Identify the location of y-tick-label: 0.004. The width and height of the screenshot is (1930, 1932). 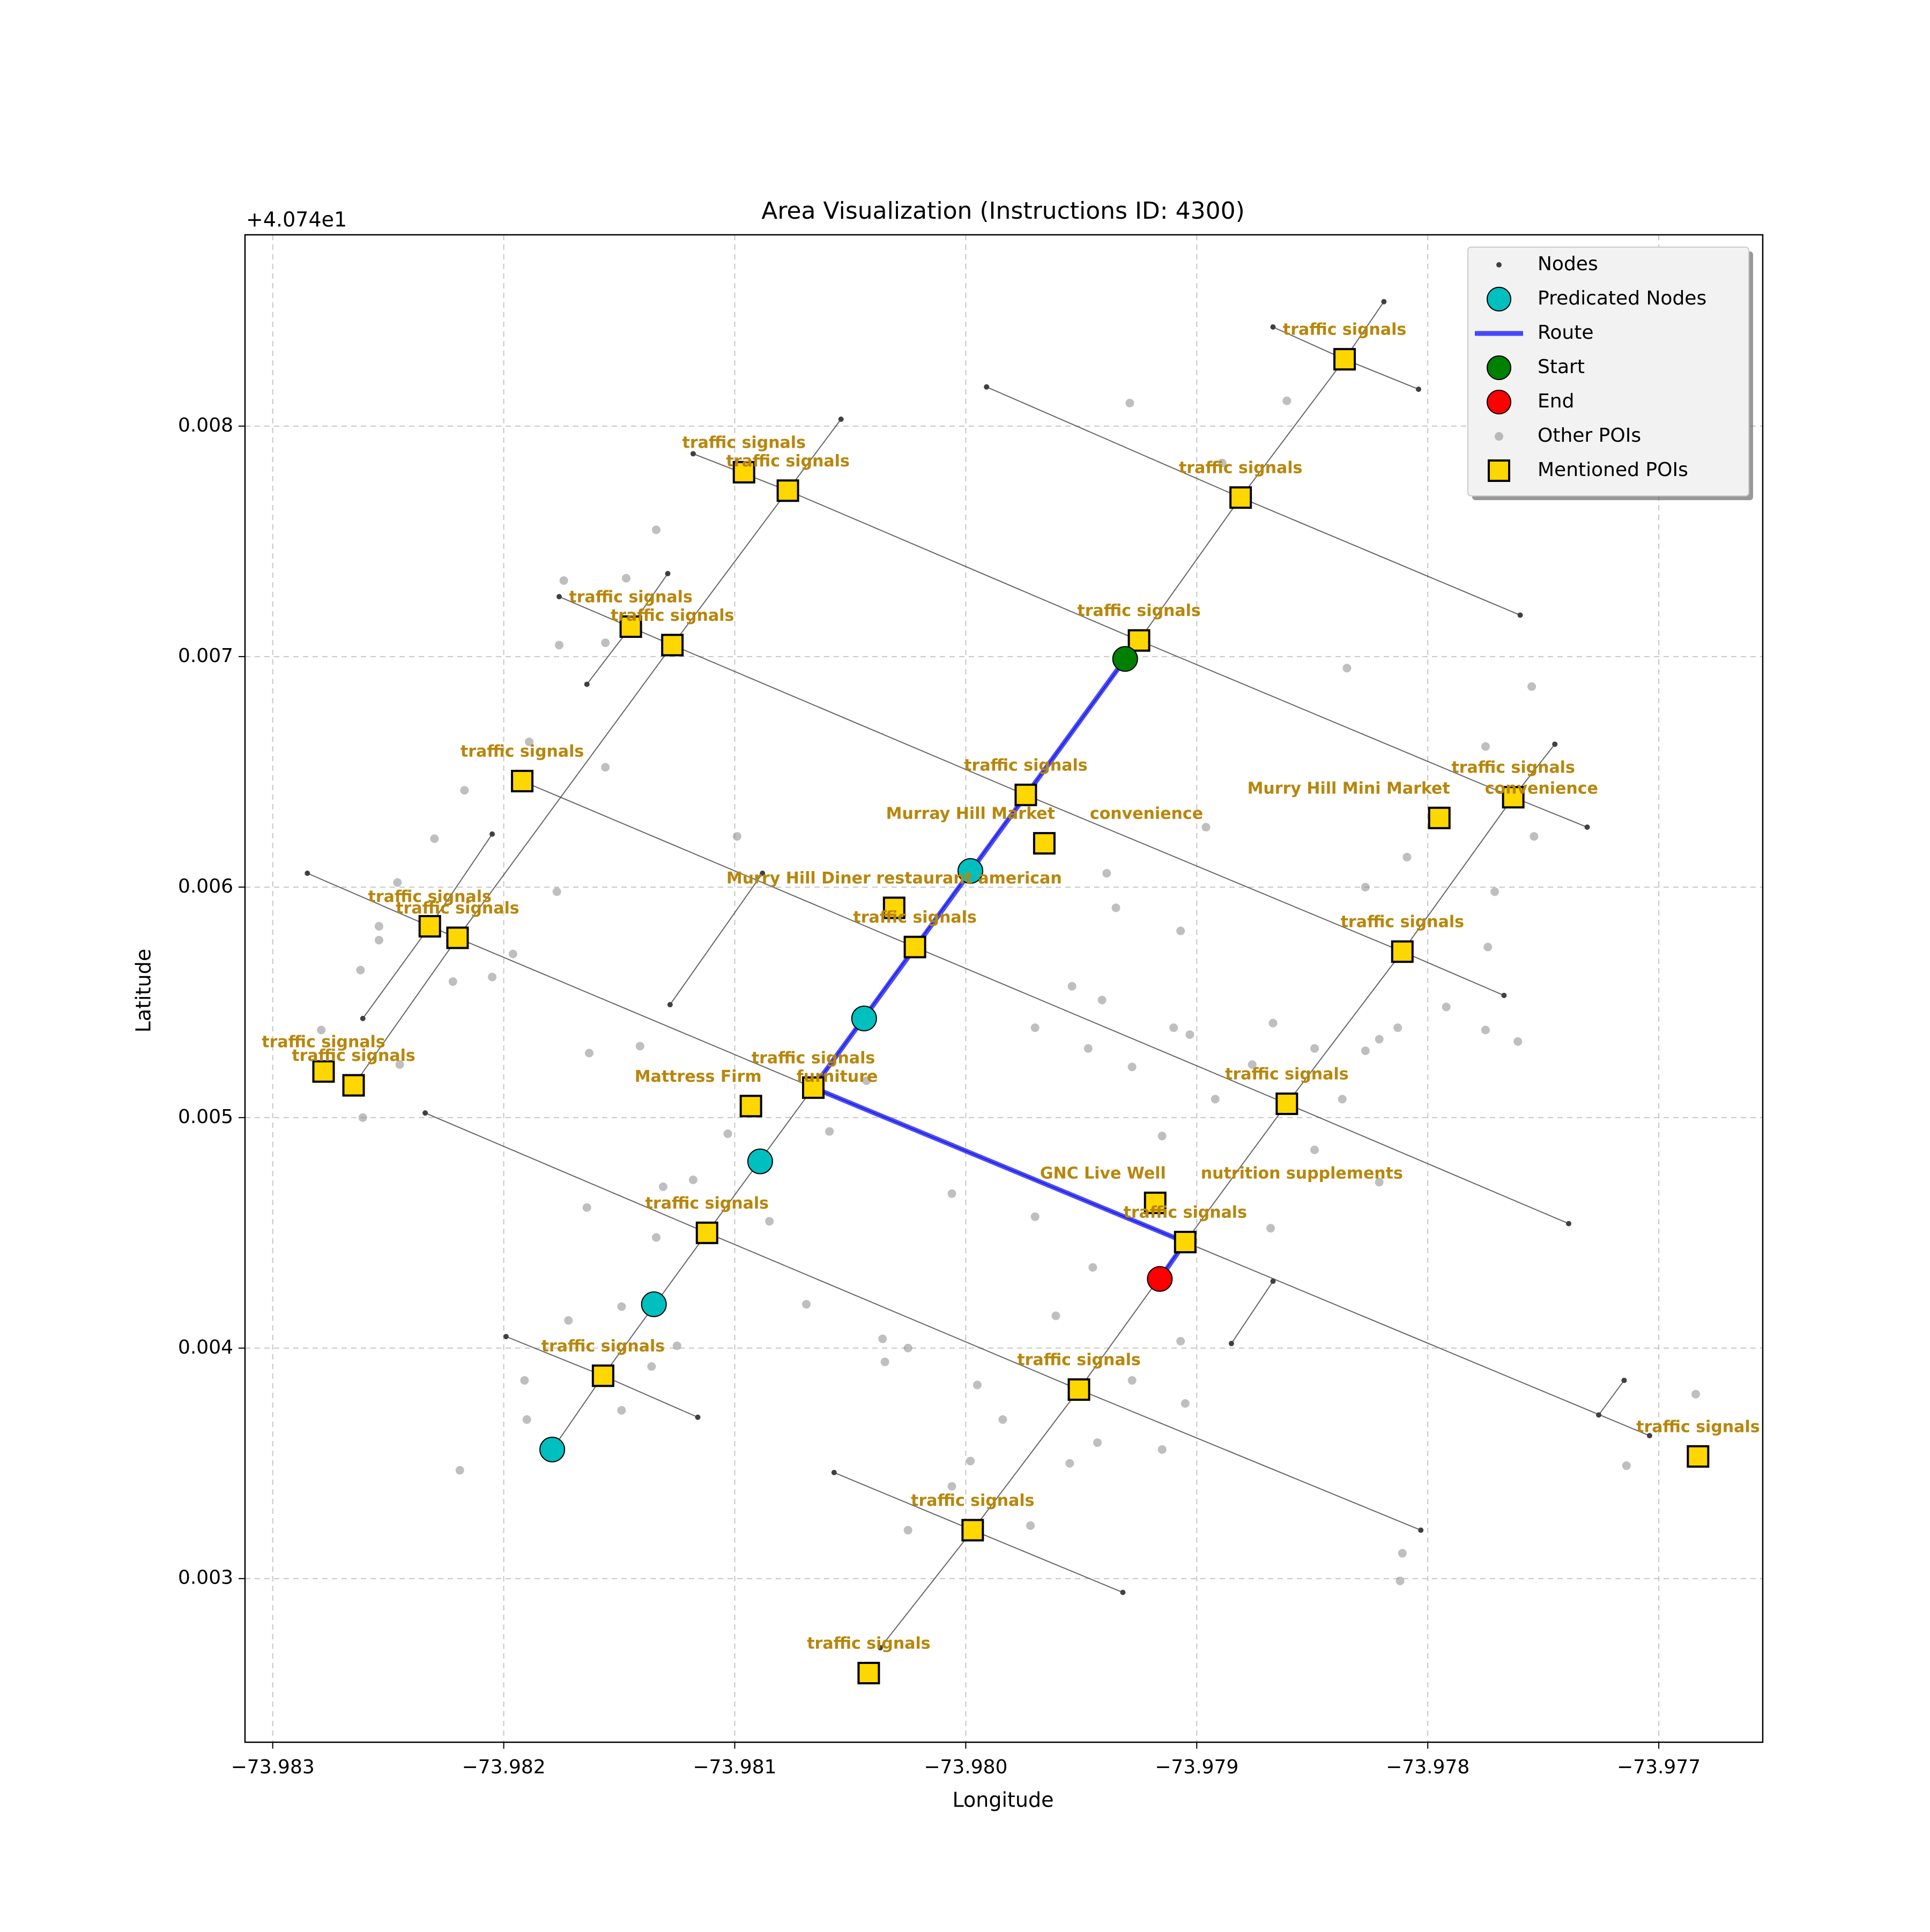
(205, 1347).